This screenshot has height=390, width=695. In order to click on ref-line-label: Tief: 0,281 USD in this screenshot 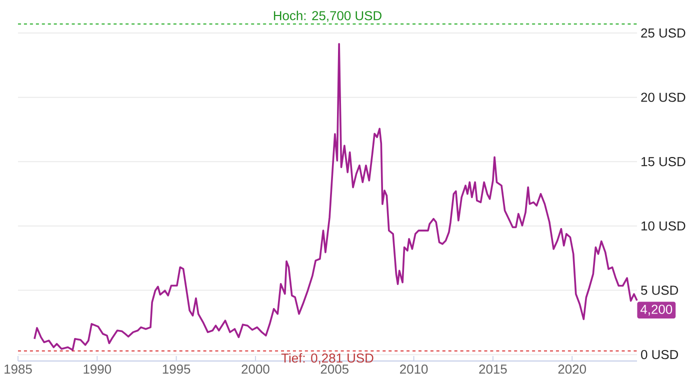, I will do `click(327, 358)`.